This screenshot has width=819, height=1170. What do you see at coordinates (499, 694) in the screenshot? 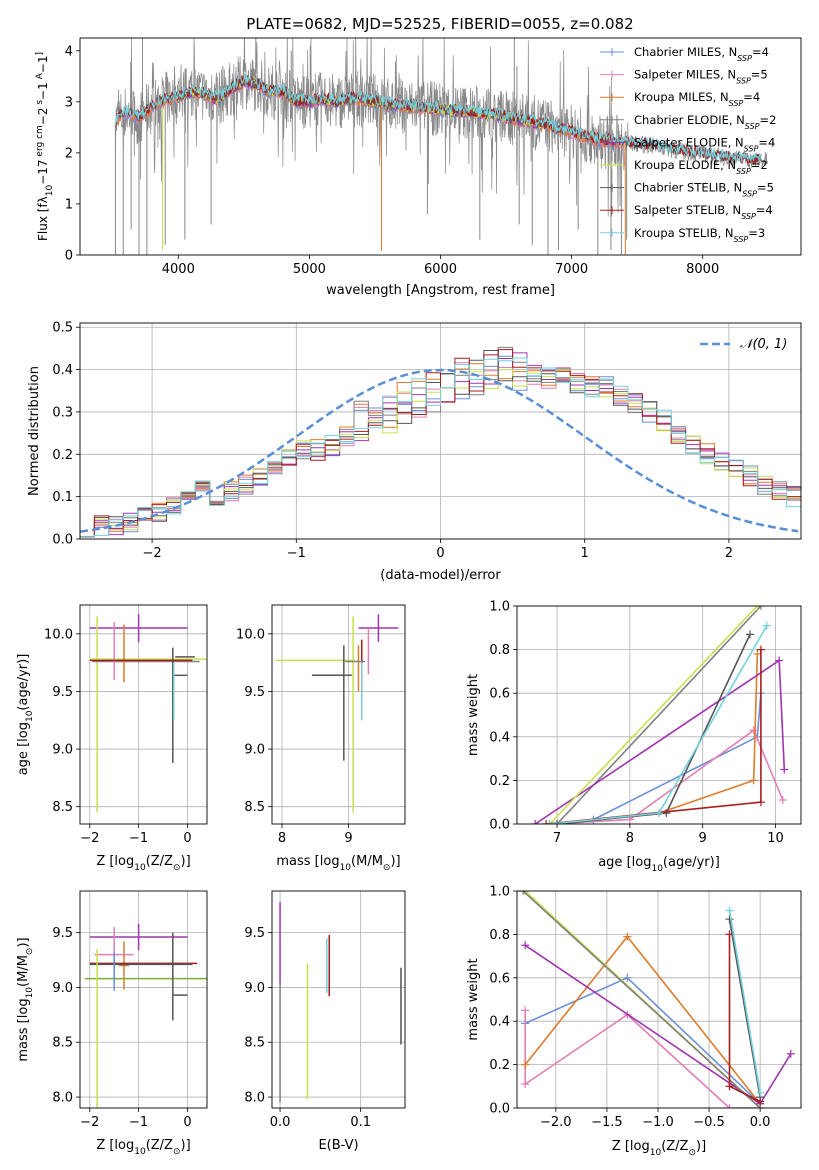
I see `y-tick-label: 0.6` at bounding box center [499, 694].